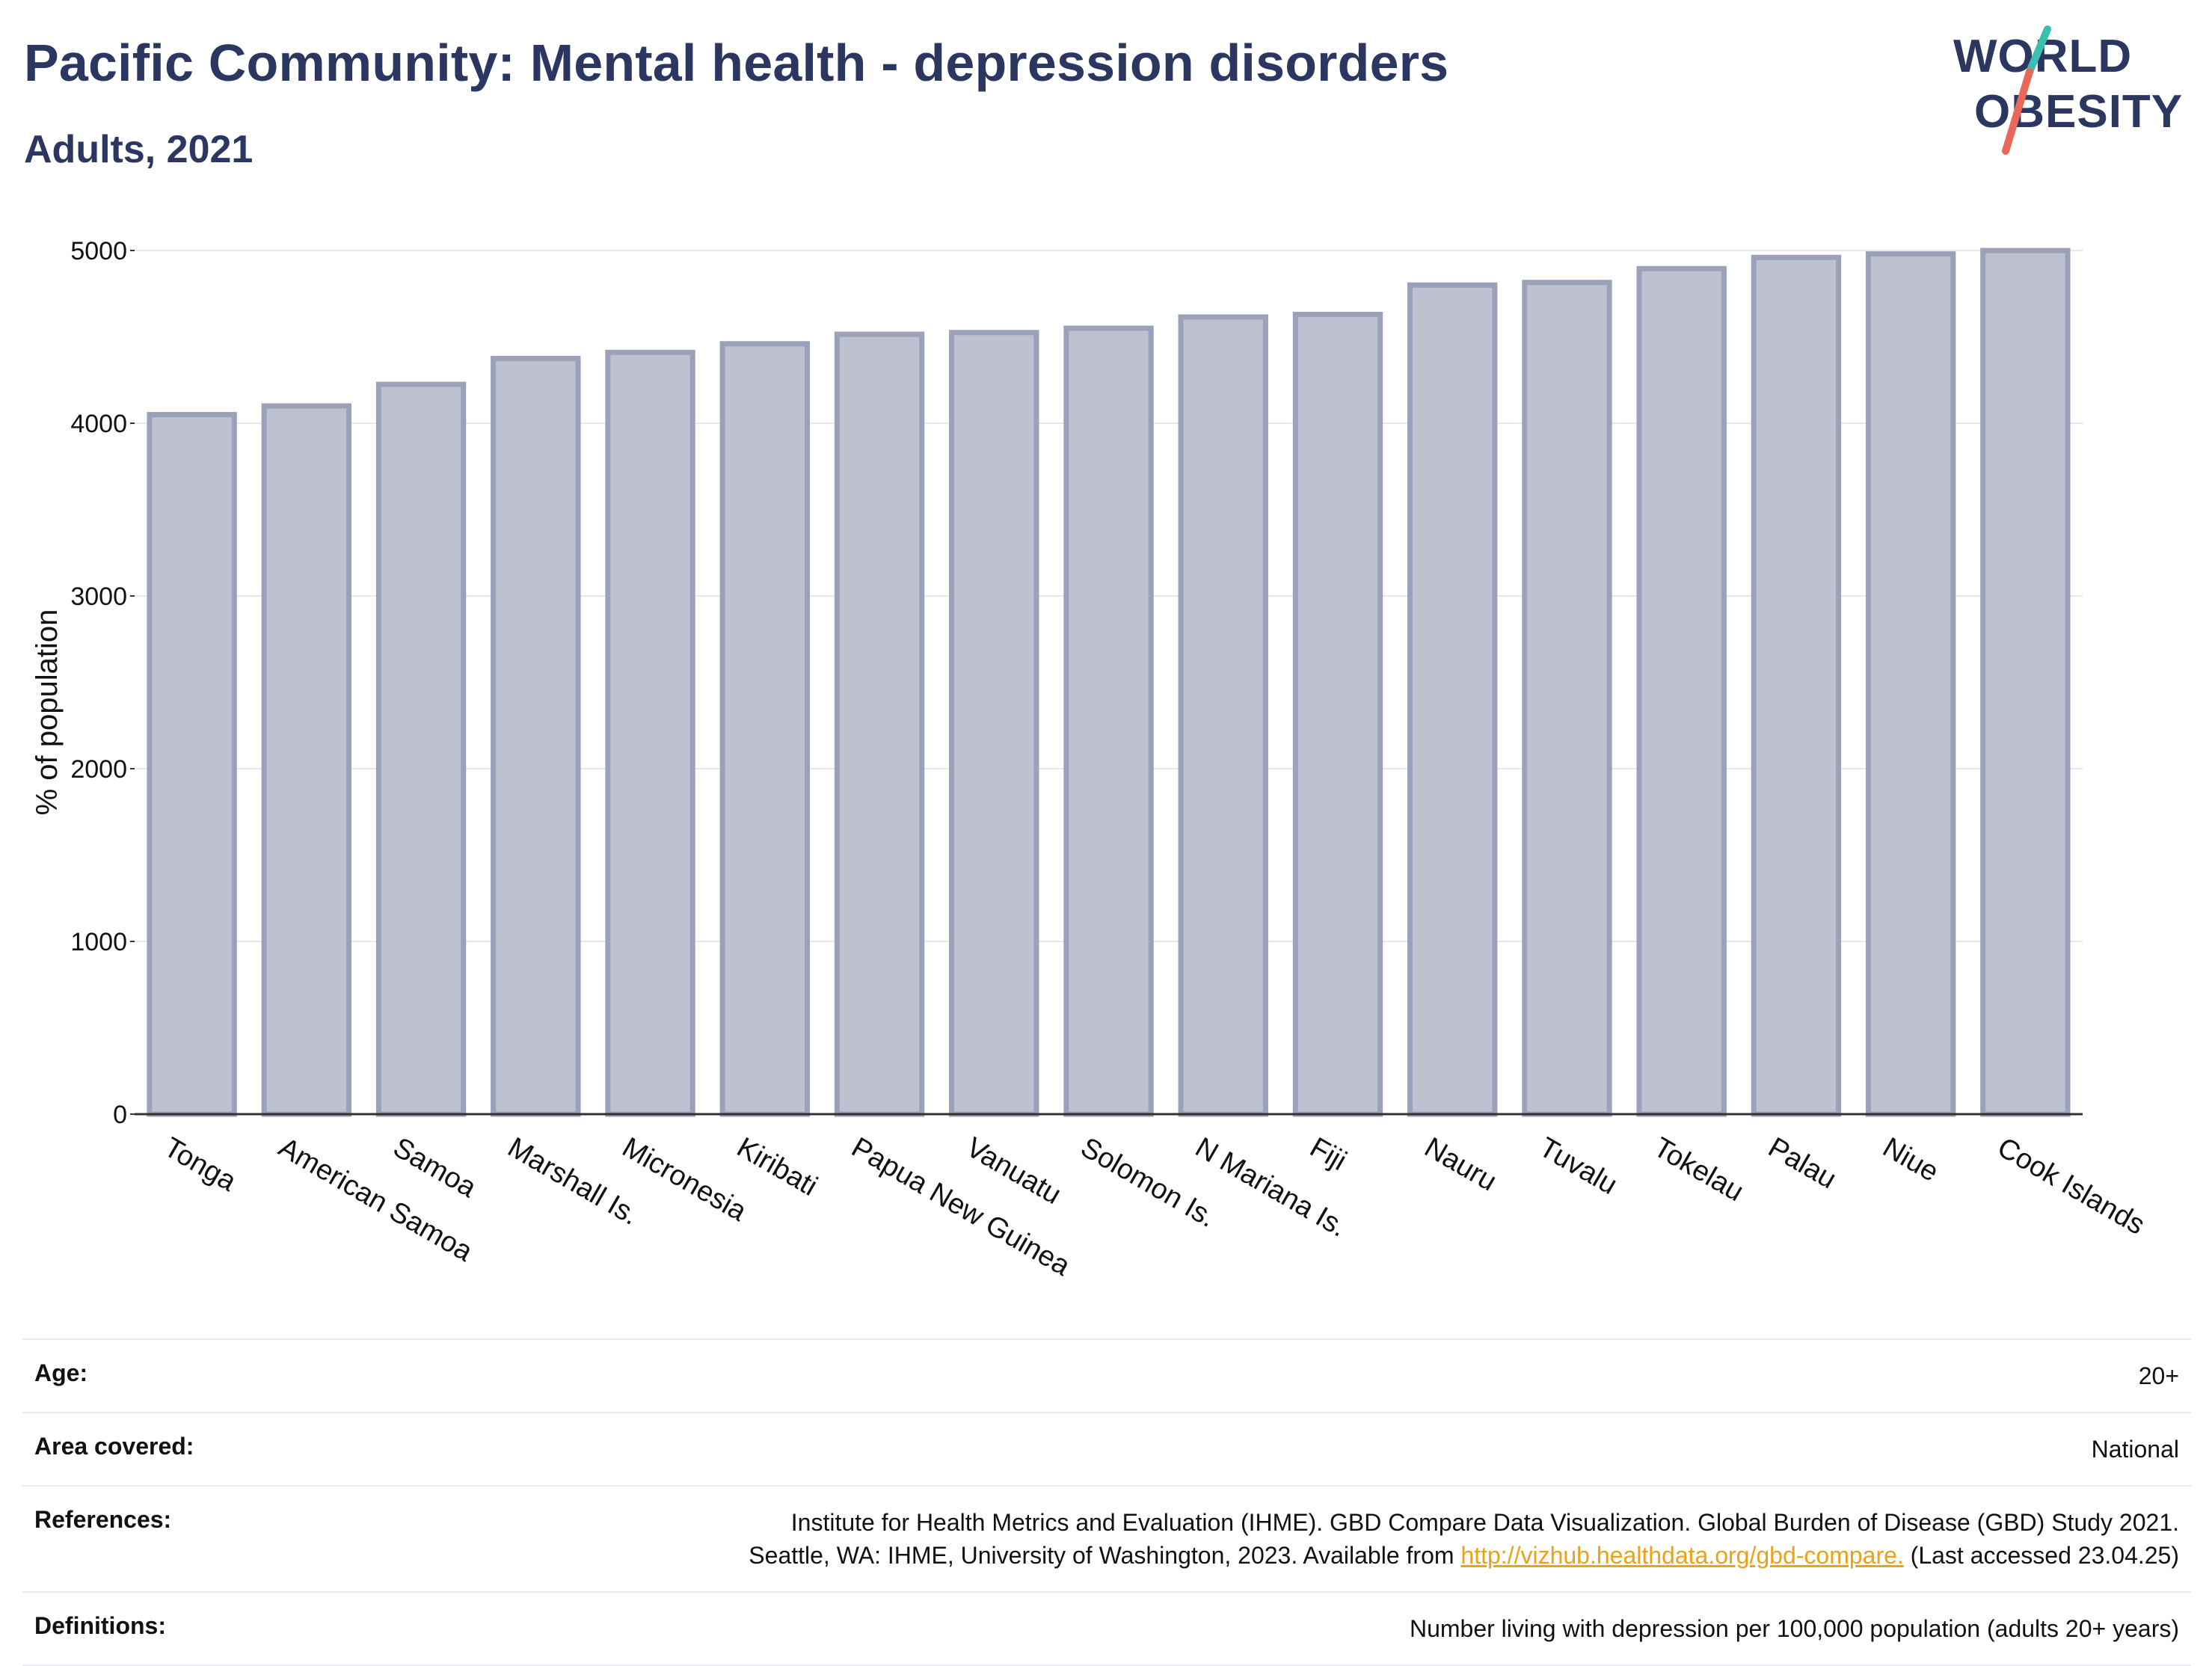 The image size is (2212, 1666). What do you see at coordinates (200, 1164) in the screenshot?
I see `x-tick-label: Tonga` at bounding box center [200, 1164].